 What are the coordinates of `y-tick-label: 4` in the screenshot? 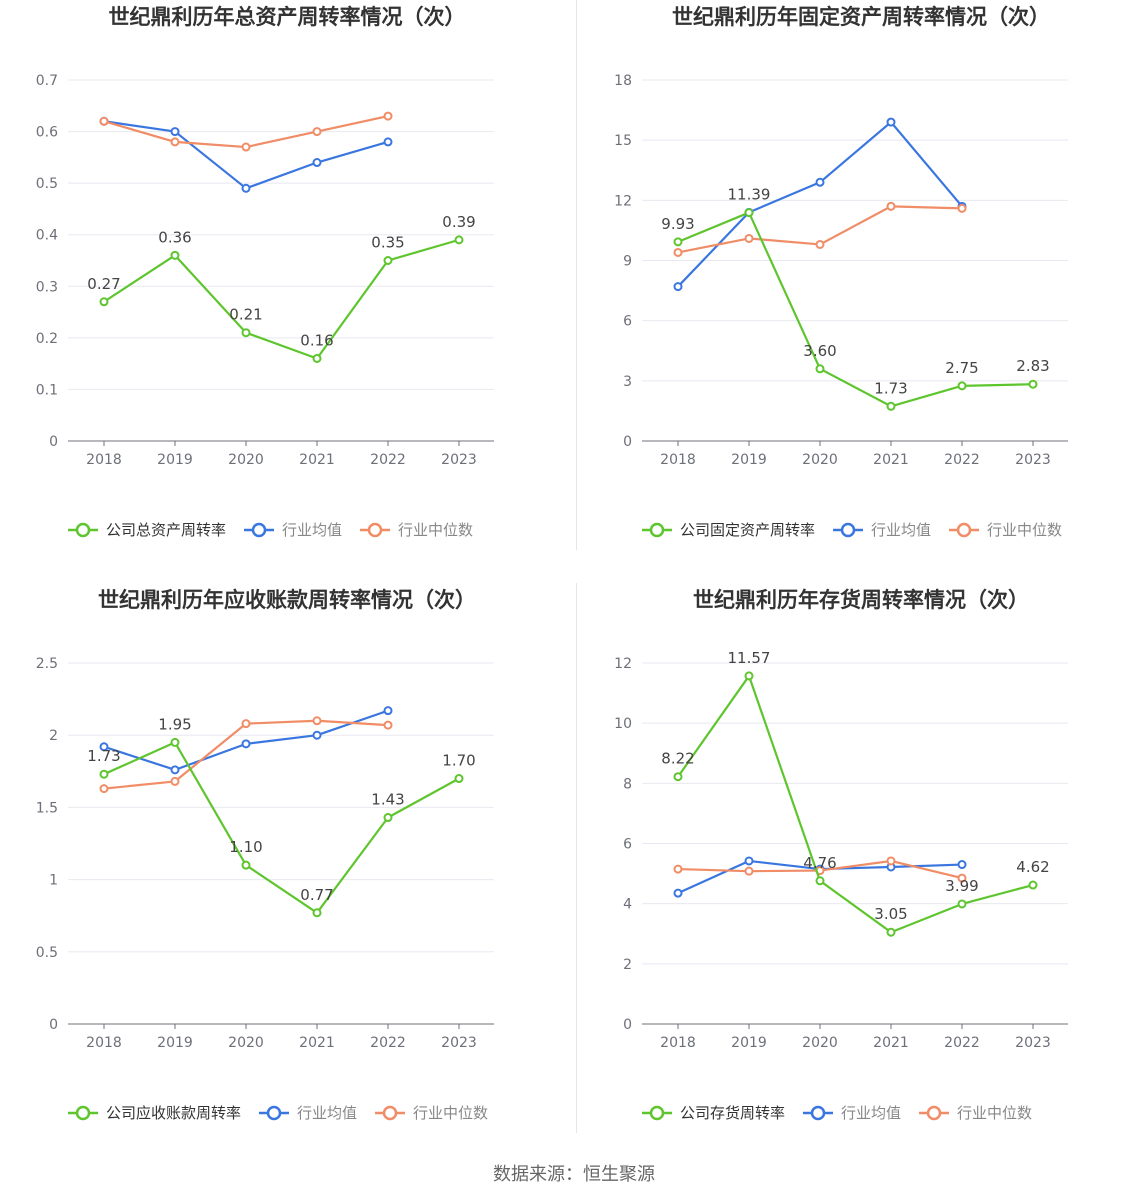 It's located at (627, 905).